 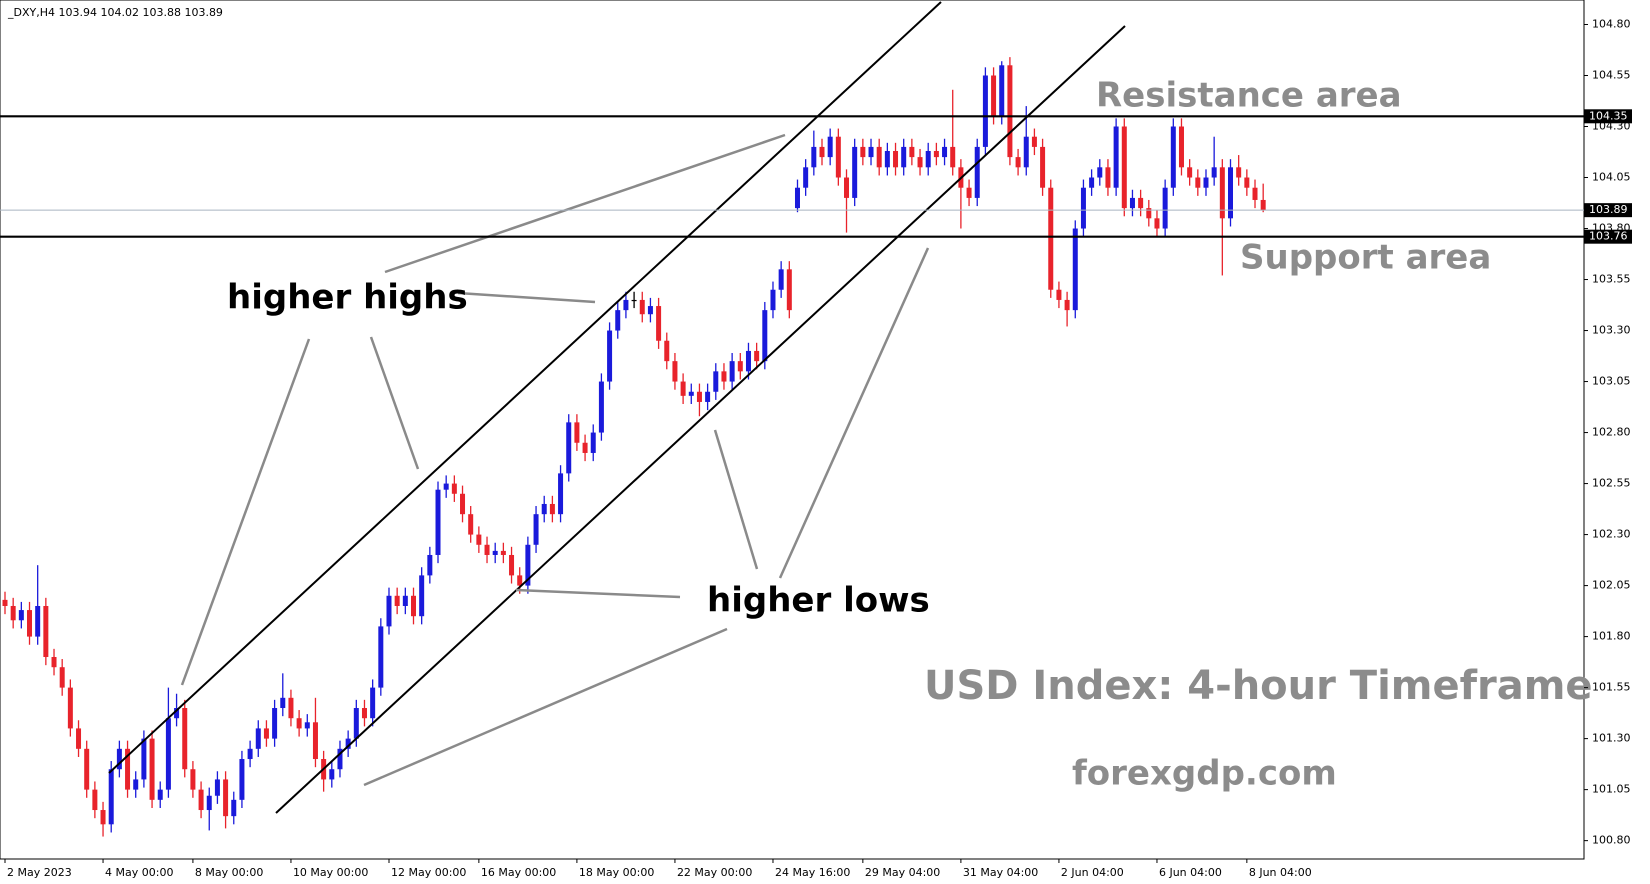 What do you see at coordinates (1611, 534) in the screenshot?
I see `y-tick-label: 102.30` at bounding box center [1611, 534].